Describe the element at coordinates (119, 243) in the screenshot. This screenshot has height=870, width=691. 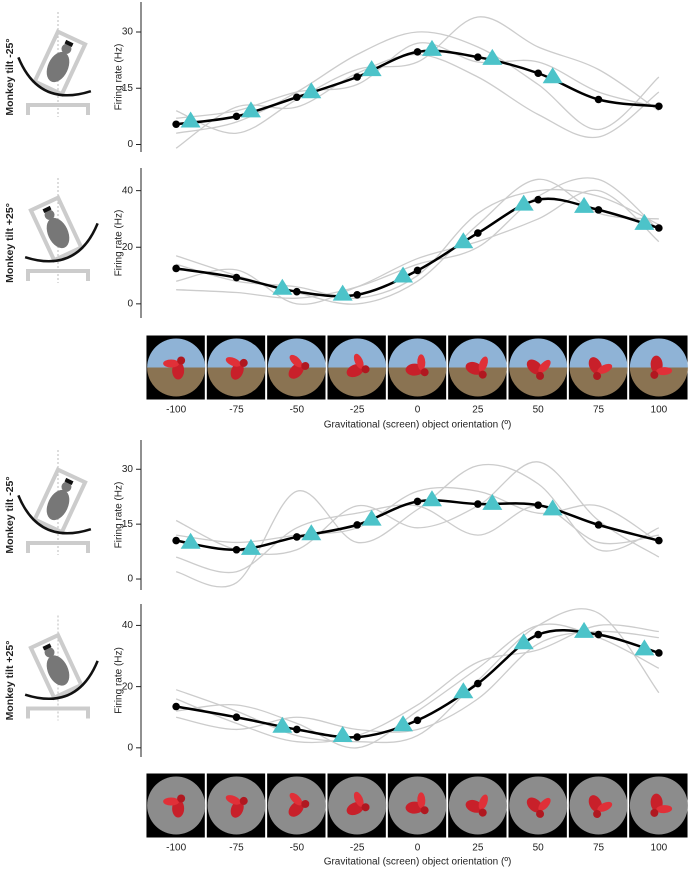
I see `y-axis-label: Firing rate (Hz)` at that location.